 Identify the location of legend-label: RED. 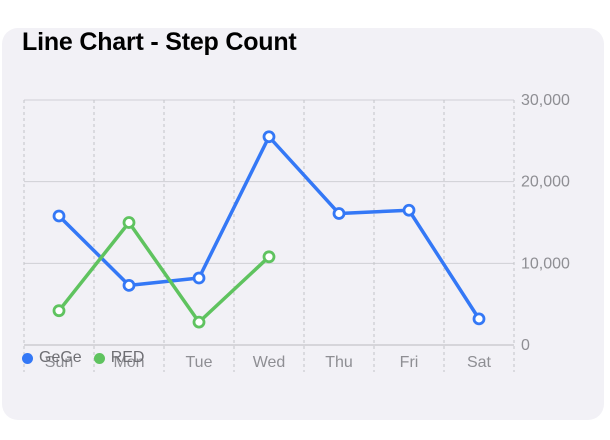
(127, 357).